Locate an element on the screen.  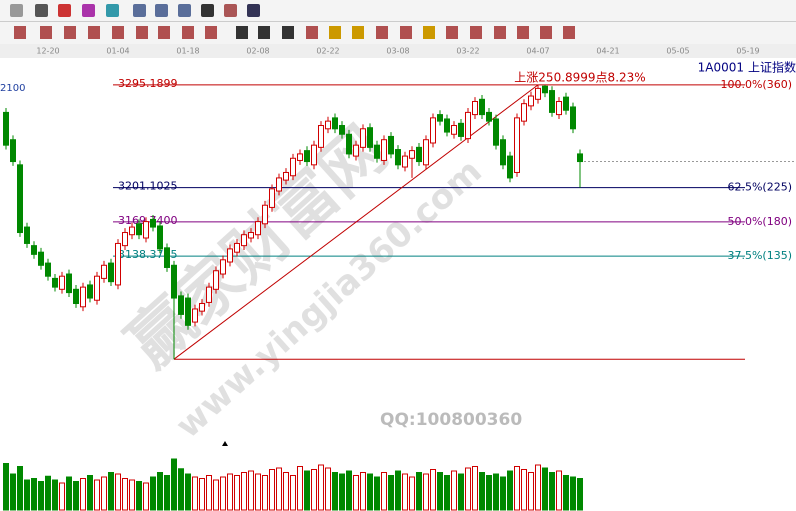
x-tick-label: 12-20 is located at coordinates (47, 51).